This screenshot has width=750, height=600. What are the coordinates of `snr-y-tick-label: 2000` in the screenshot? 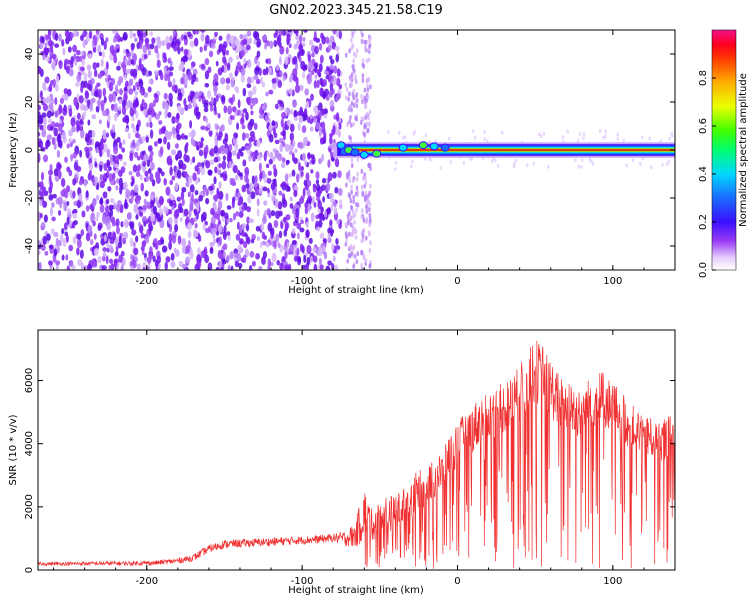 It's located at (29, 506).